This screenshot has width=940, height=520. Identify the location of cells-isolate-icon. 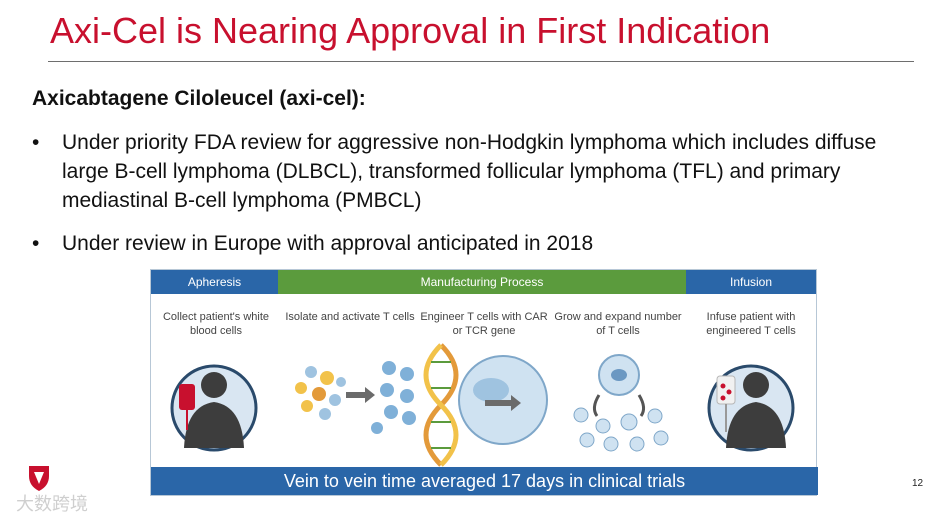
(355, 397).